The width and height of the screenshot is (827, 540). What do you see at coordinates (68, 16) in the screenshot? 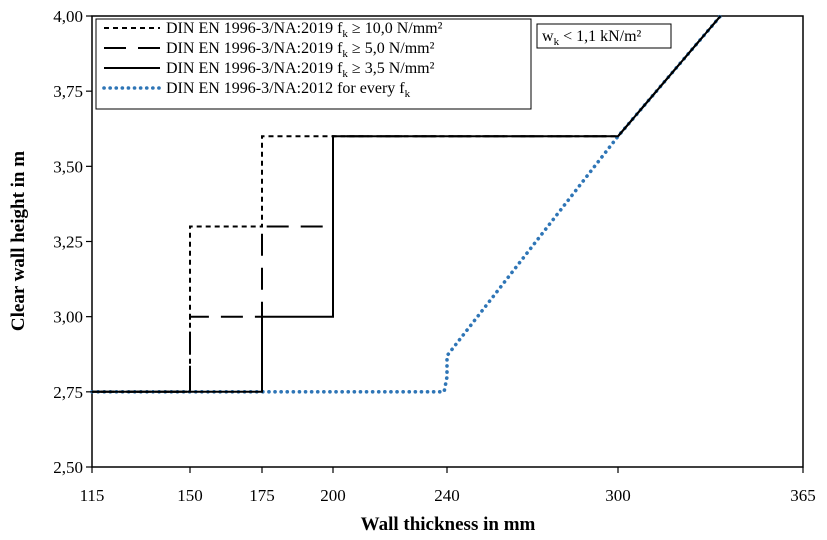
I see `y-tick-label: 4,00` at bounding box center [68, 16].